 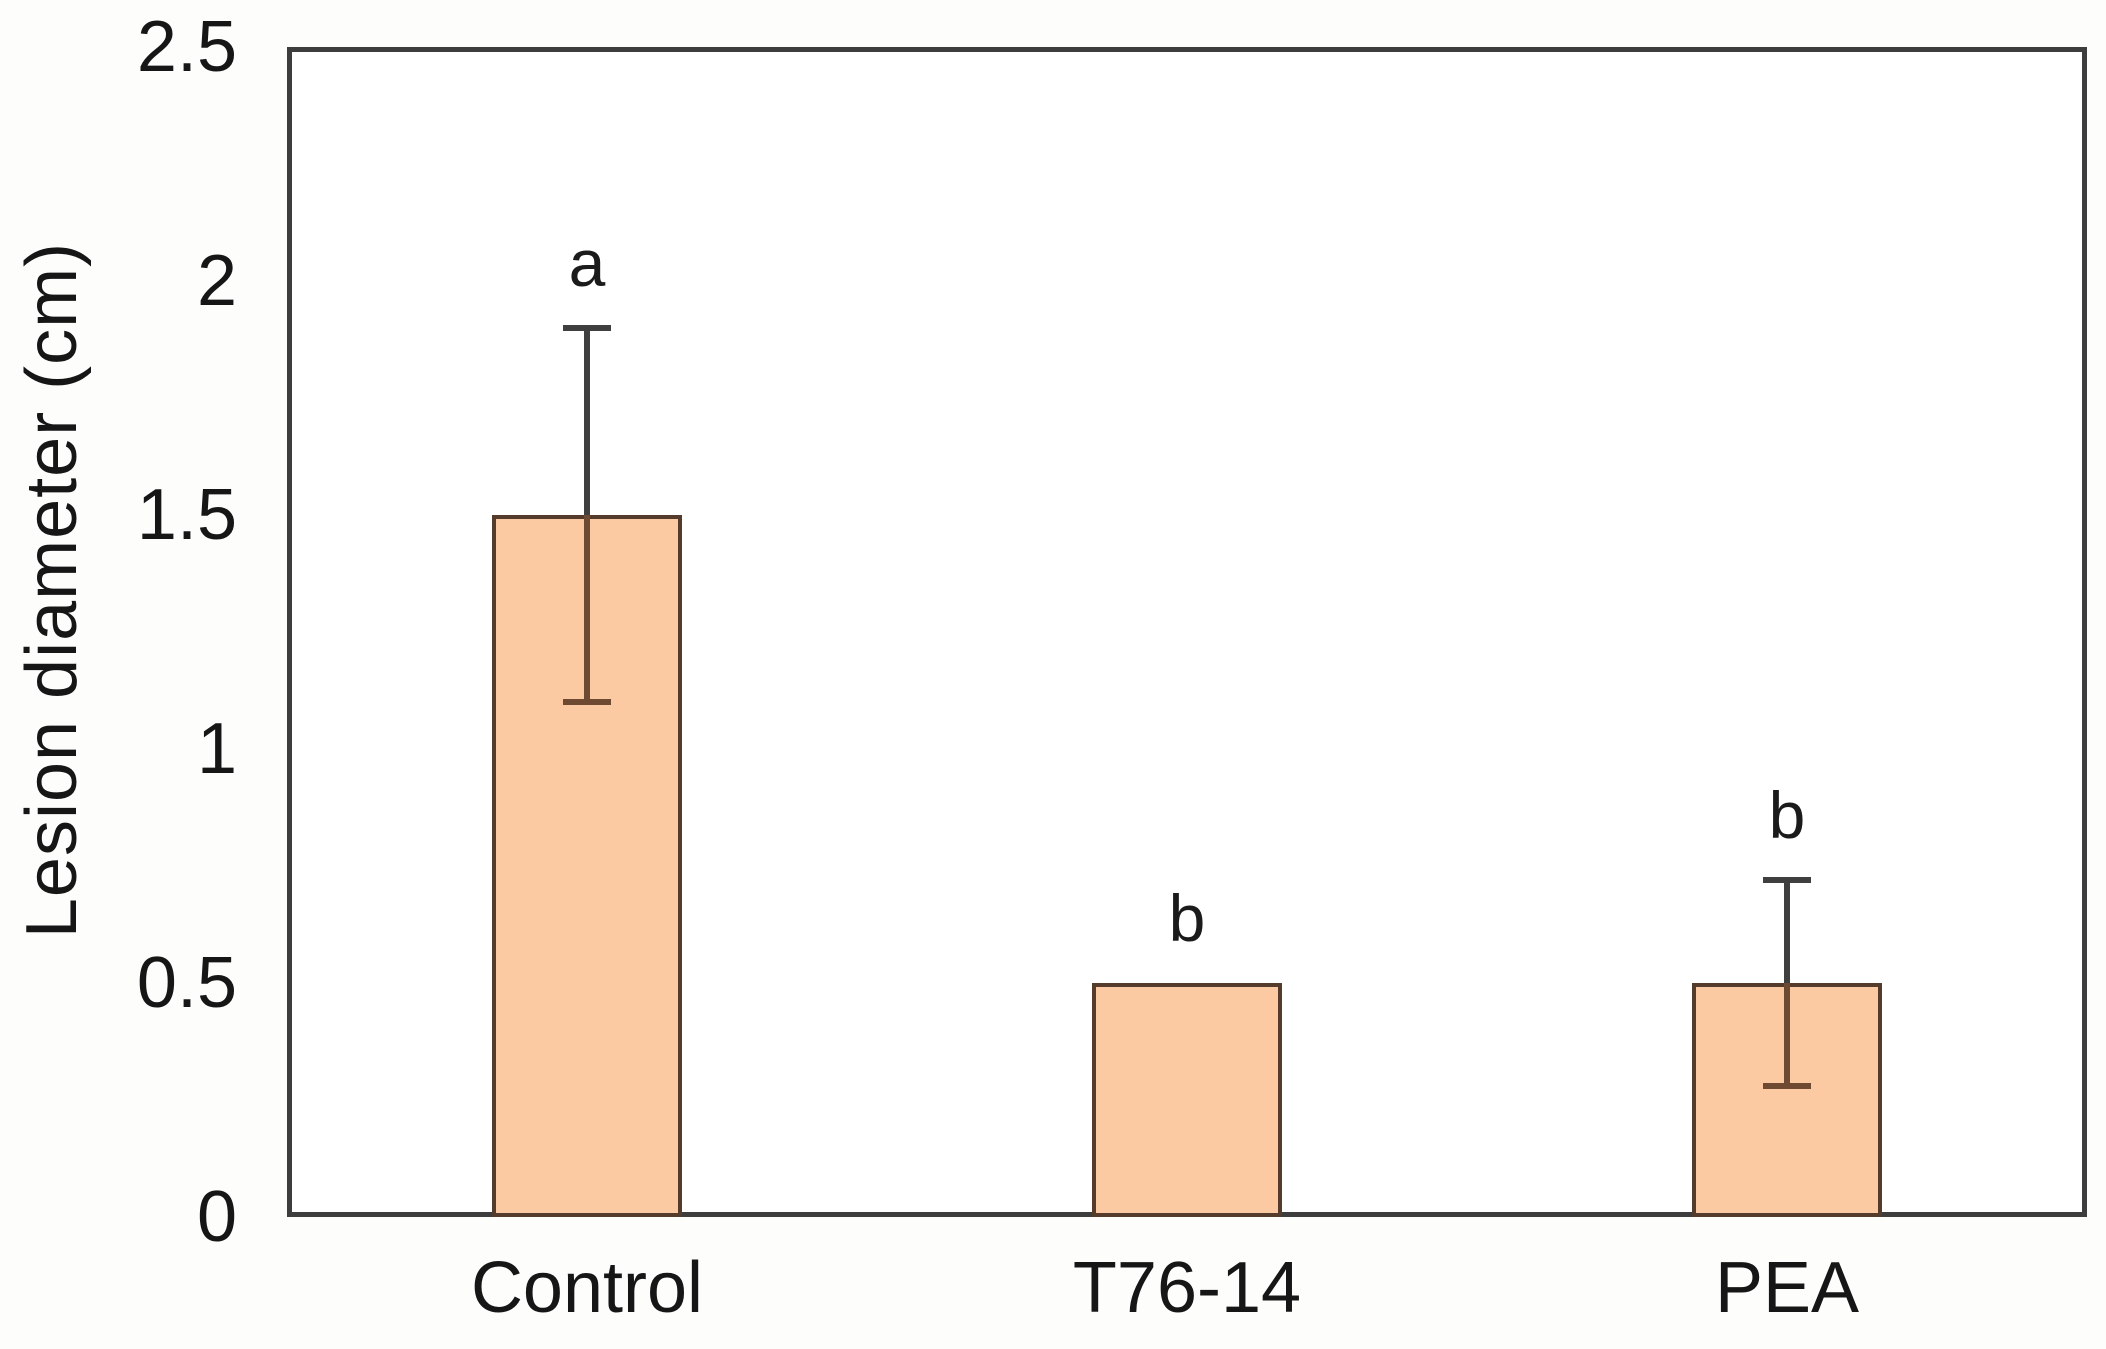 I want to click on y-tick-label: 1.5, so click(x=186, y=515).